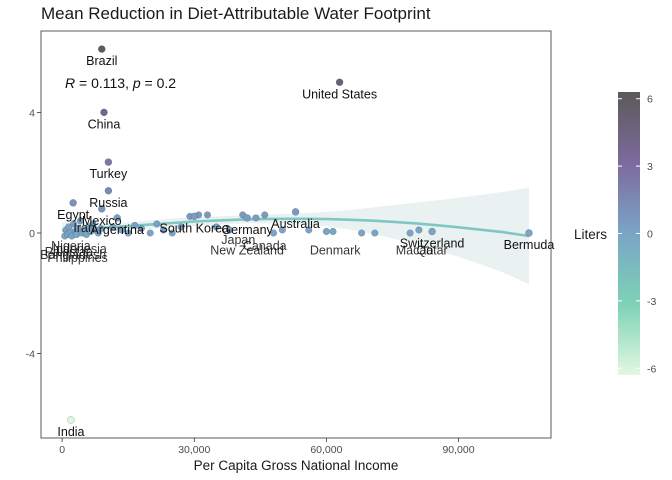 Image resolution: width=672 pixels, height=480 pixels. I want to click on legend-tick-label: -6, so click(651, 369).